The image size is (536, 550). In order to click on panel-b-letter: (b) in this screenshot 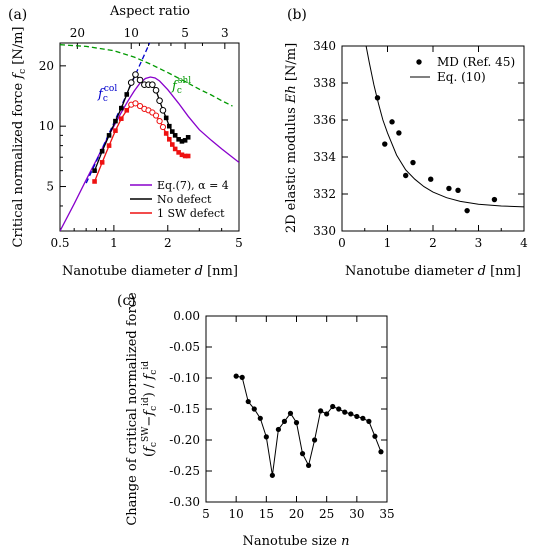, I will do `click(297, 15)`.